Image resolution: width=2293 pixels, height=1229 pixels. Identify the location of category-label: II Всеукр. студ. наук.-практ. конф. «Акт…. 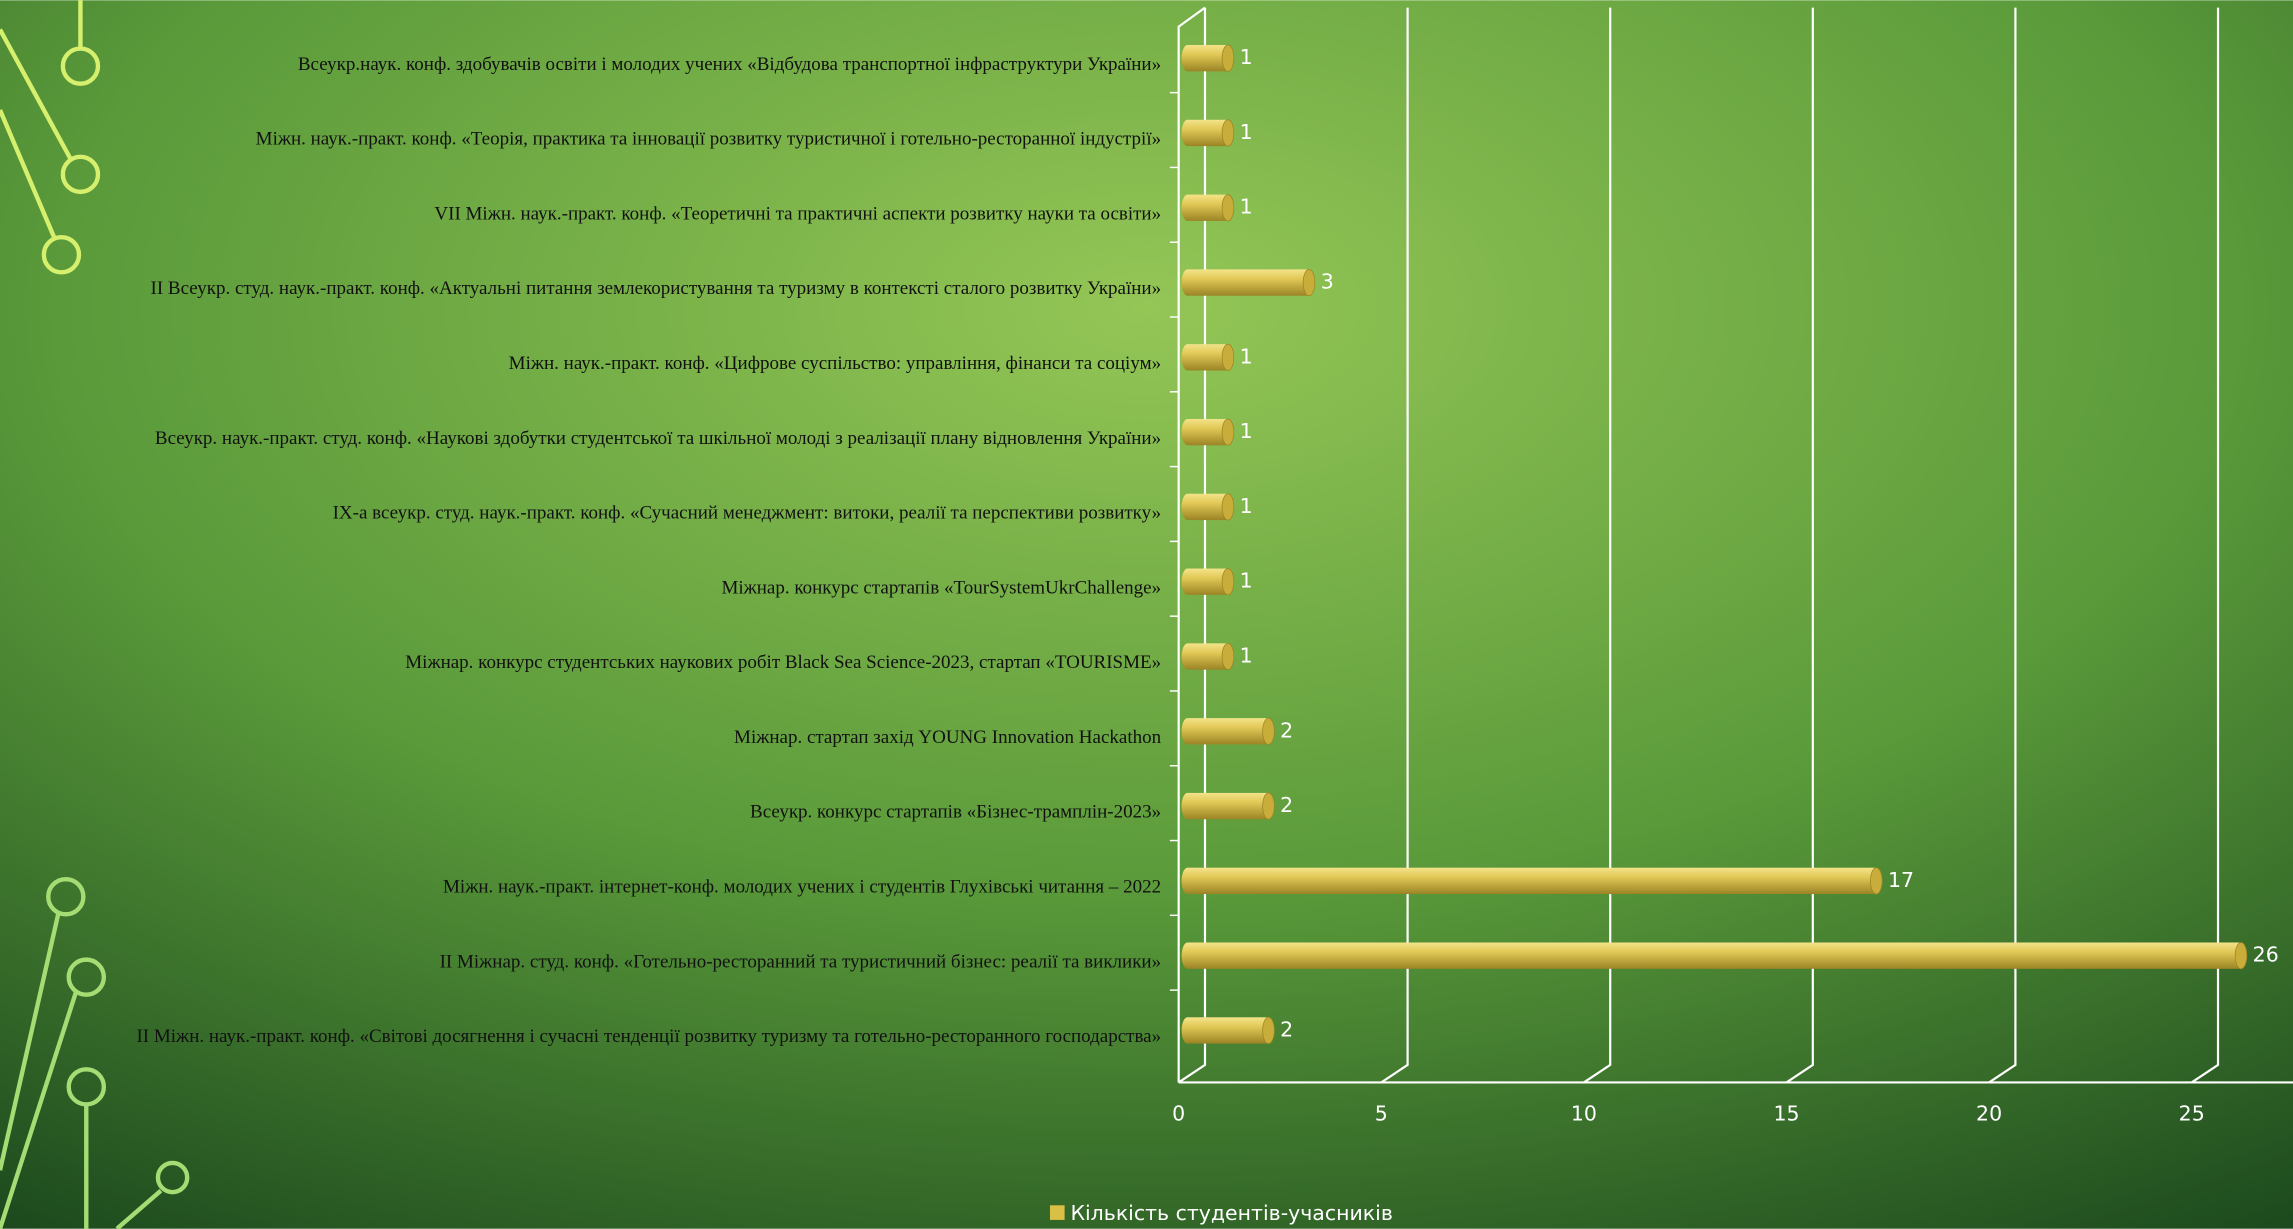
(656, 288).